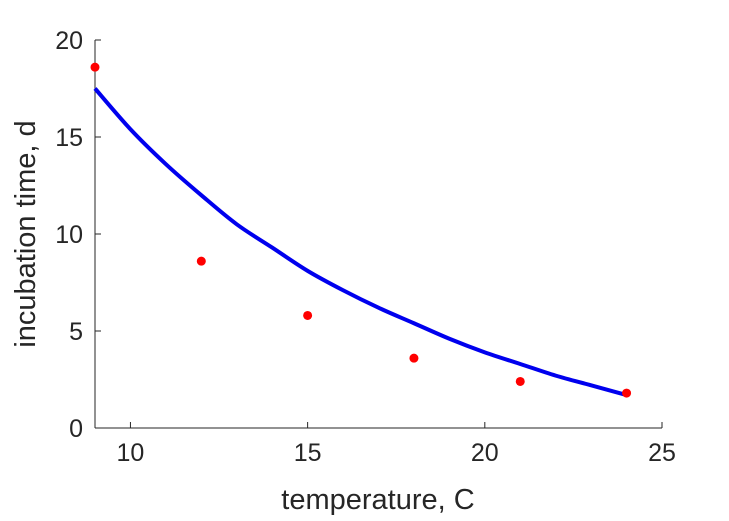  What do you see at coordinates (131, 453) in the screenshot?
I see `x-tick-label: 10` at bounding box center [131, 453].